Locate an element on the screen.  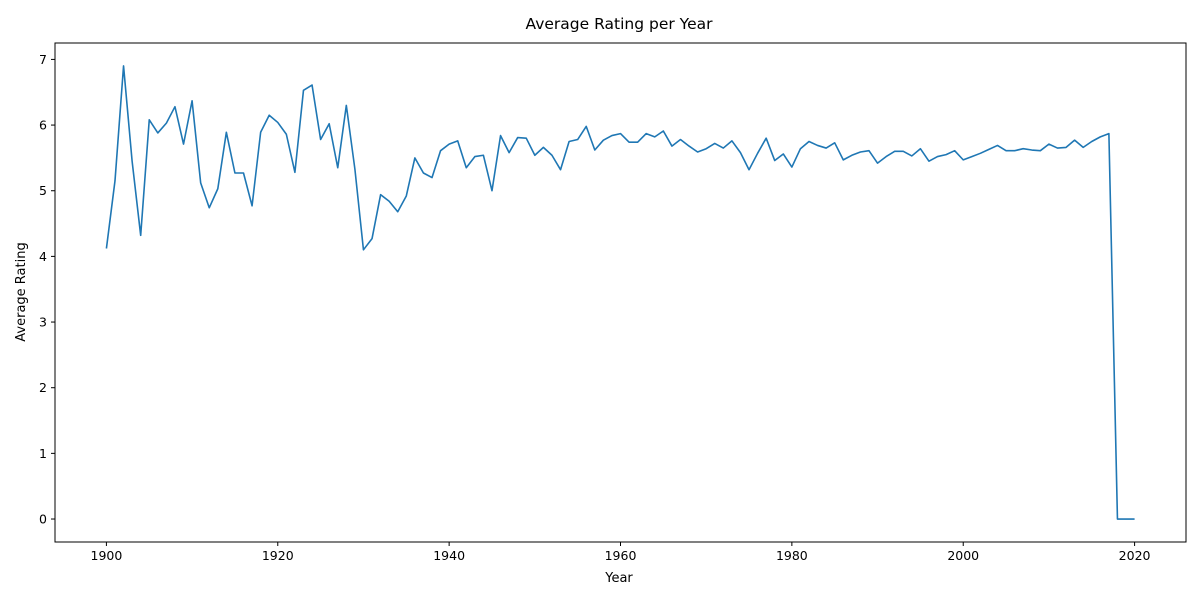
y-tick-label: 3 is located at coordinates (43, 322).